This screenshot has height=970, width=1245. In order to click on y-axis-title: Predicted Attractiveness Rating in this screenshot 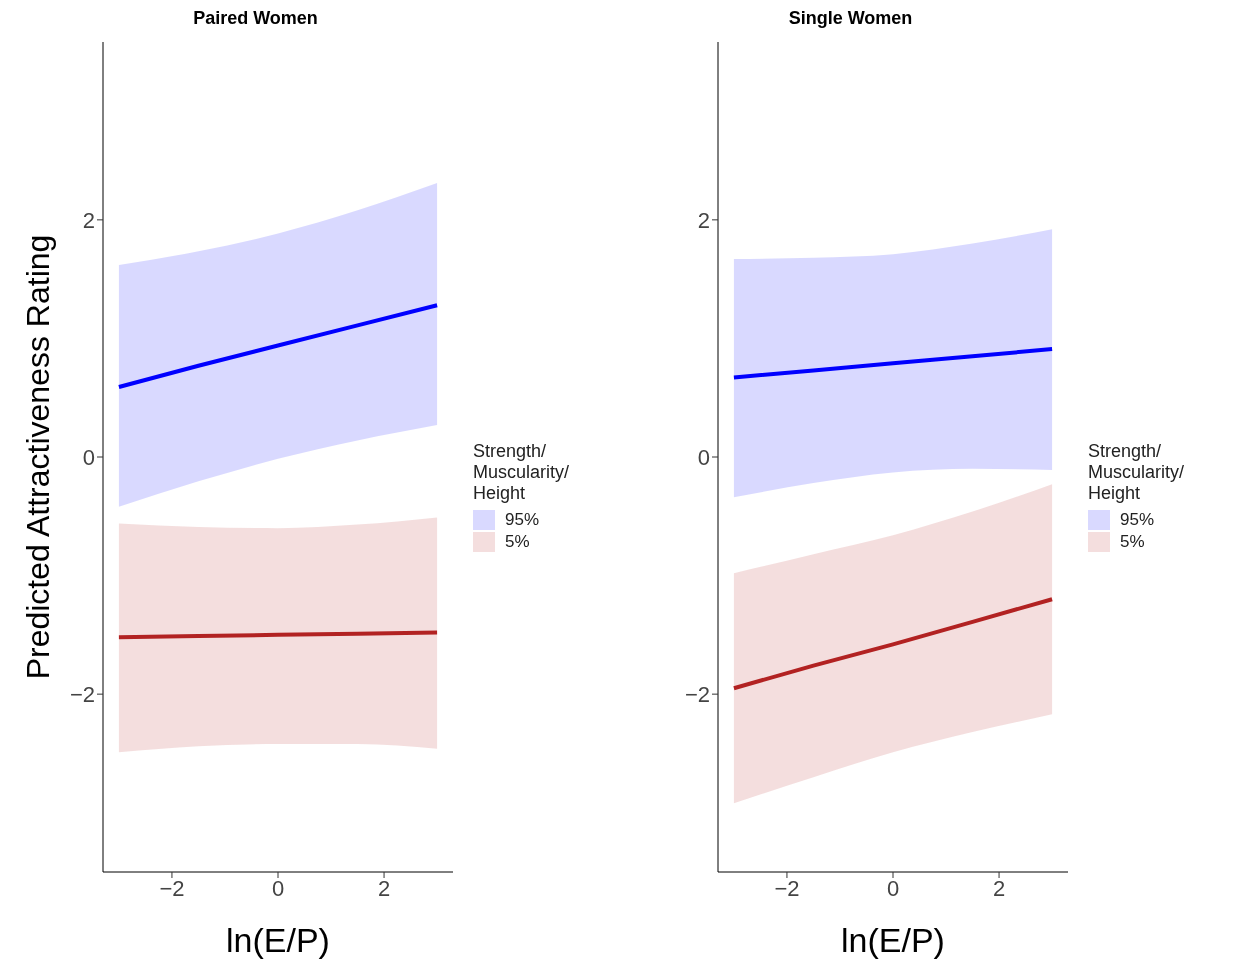, I will do `click(38, 457)`.